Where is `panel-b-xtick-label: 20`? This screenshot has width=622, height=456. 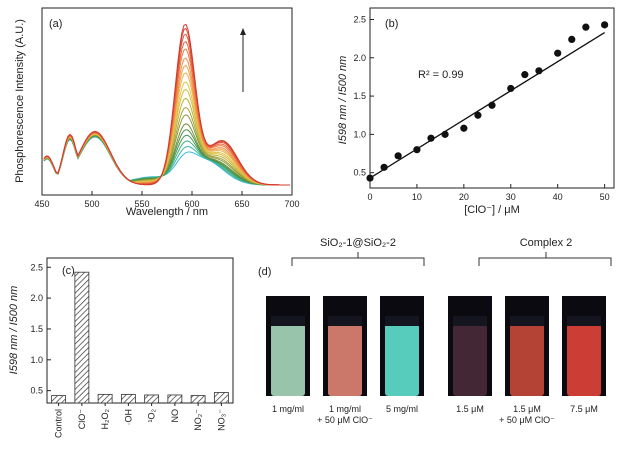 panel-b-xtick-label: 20 is located at coordinates (464, 197).